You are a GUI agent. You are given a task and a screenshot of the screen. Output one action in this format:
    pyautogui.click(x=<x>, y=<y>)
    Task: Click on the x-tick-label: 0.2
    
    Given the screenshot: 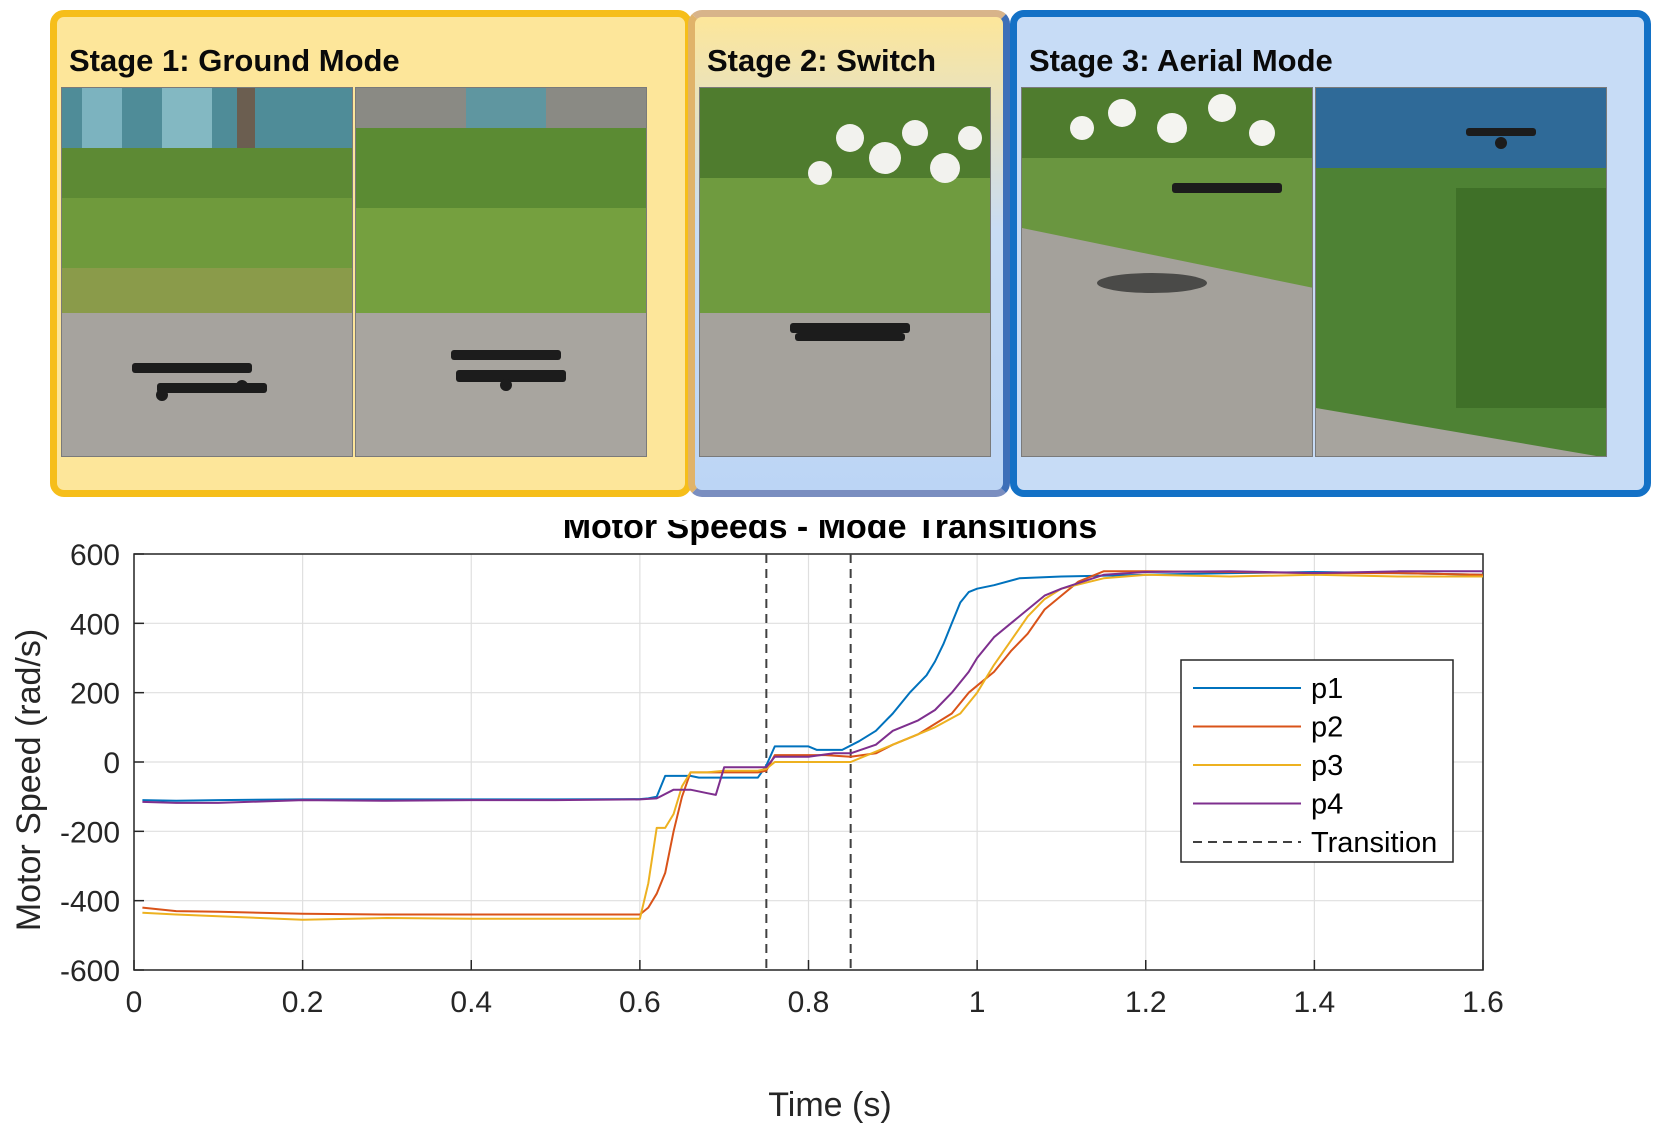 What is the action you would take?
    pyautogui.click(x=303, y=1002)
    